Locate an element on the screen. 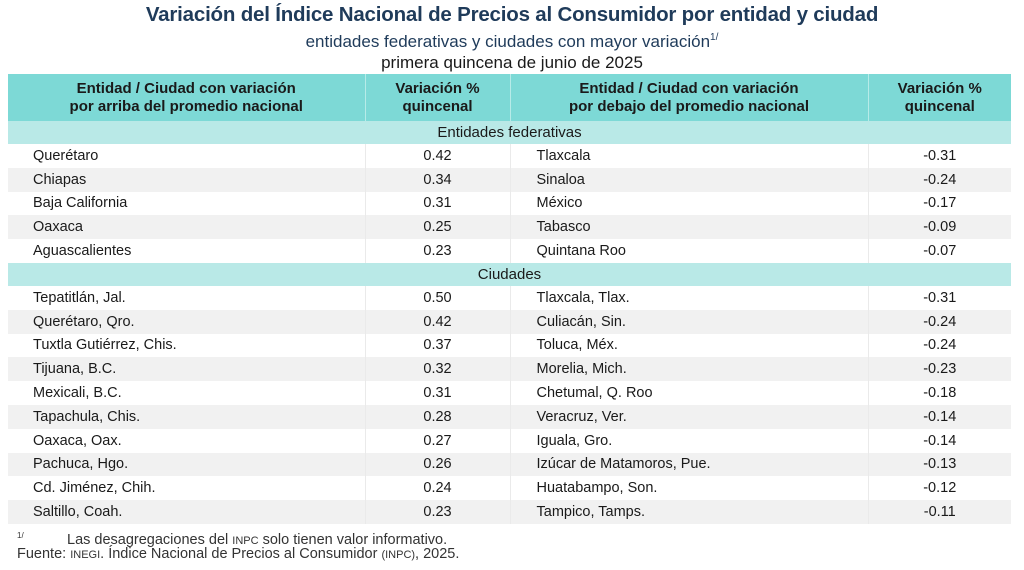  table-row: Saltillo, Coah. 0.23 Tampico, Tamps. -0.11 is located at coordinates (509, 512).